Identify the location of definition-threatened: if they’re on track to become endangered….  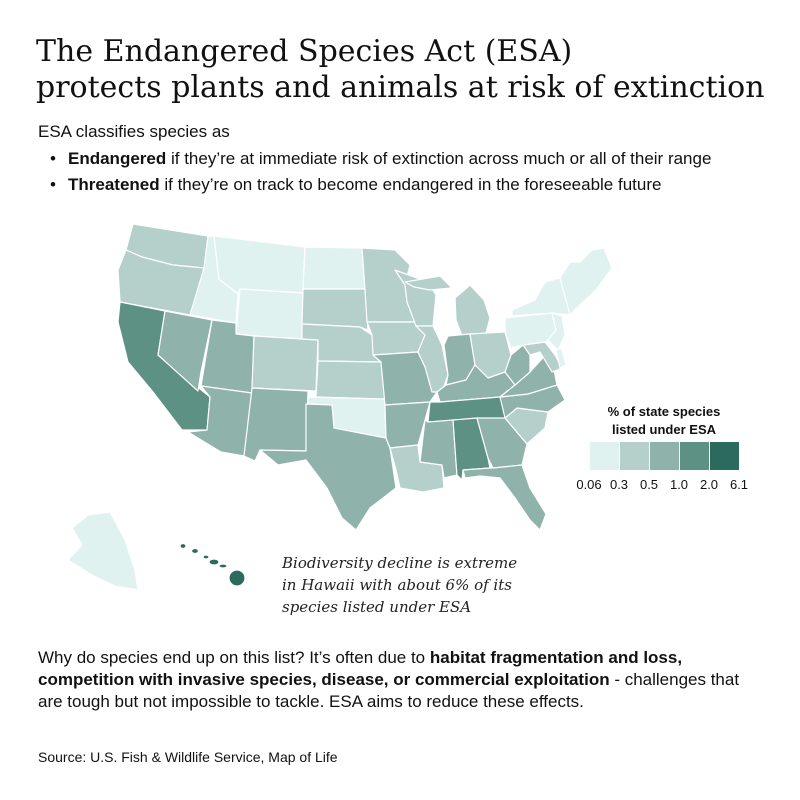
(410, 184).